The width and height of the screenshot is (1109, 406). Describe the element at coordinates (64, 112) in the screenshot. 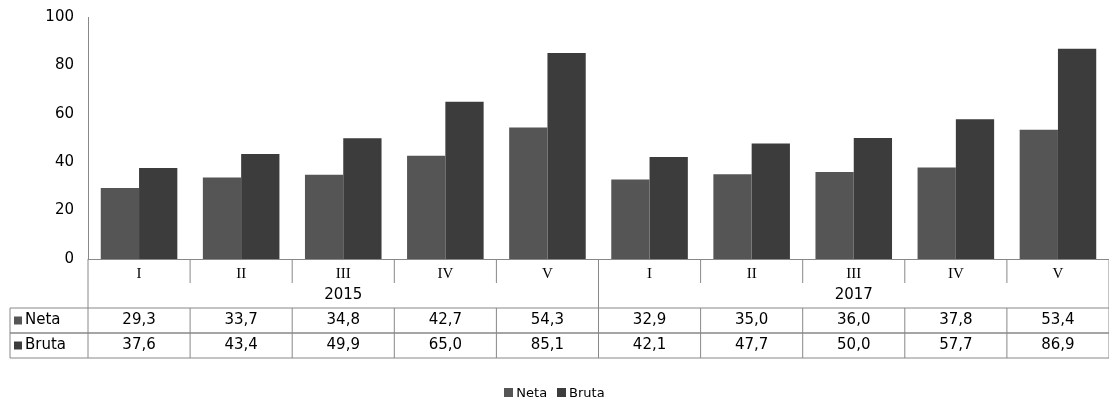

I see `y-tick-label: 60` at that location.